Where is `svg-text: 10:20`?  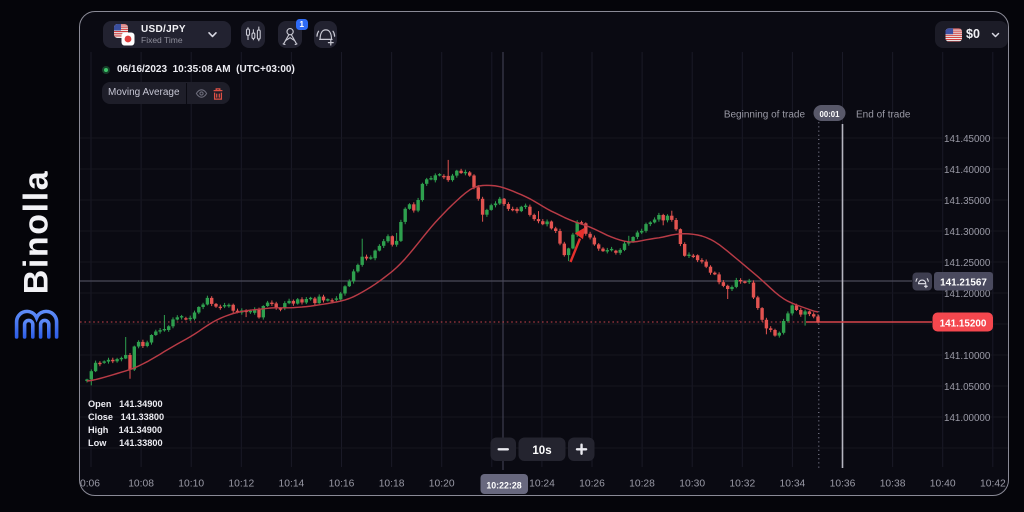 svg-text: 10:20 is located at coordinates (442, 484).